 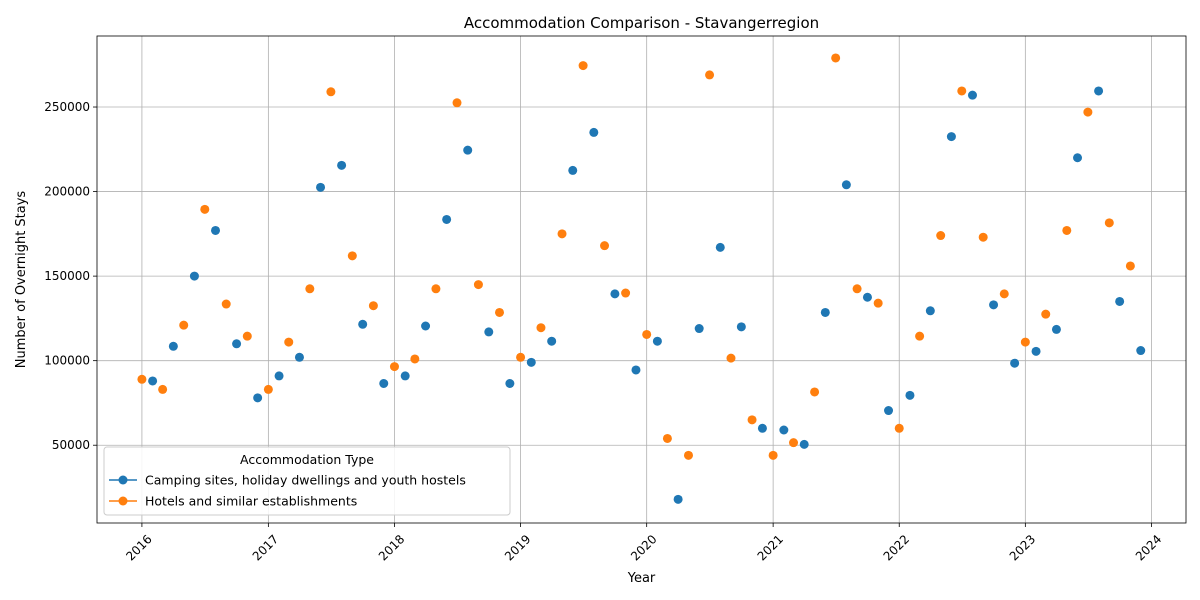 I want to click on y-tick-label: 250000, so click(x=67, y=107).